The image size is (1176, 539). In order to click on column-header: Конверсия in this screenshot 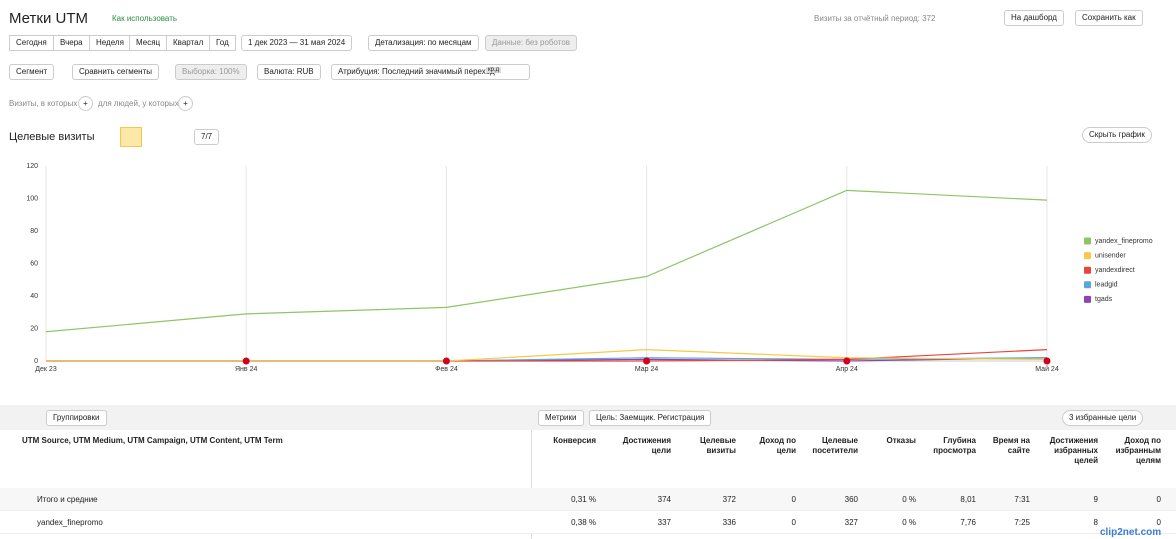, I will do `click(574, 440)`.